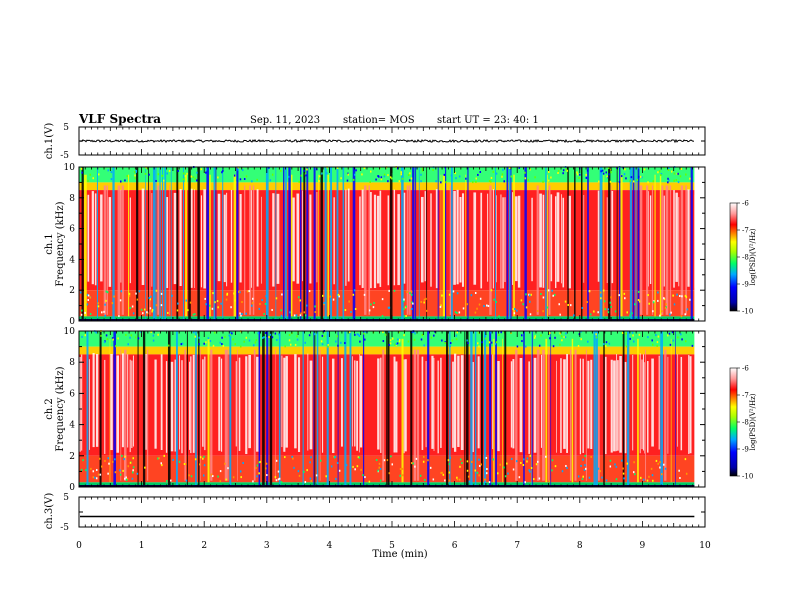 This screenshot has height=612, width=792. What do you see at coordinates (399, 554) in the screenshot?
I see `x-axis-label: Time (min)` at bounding box center [399, 554].